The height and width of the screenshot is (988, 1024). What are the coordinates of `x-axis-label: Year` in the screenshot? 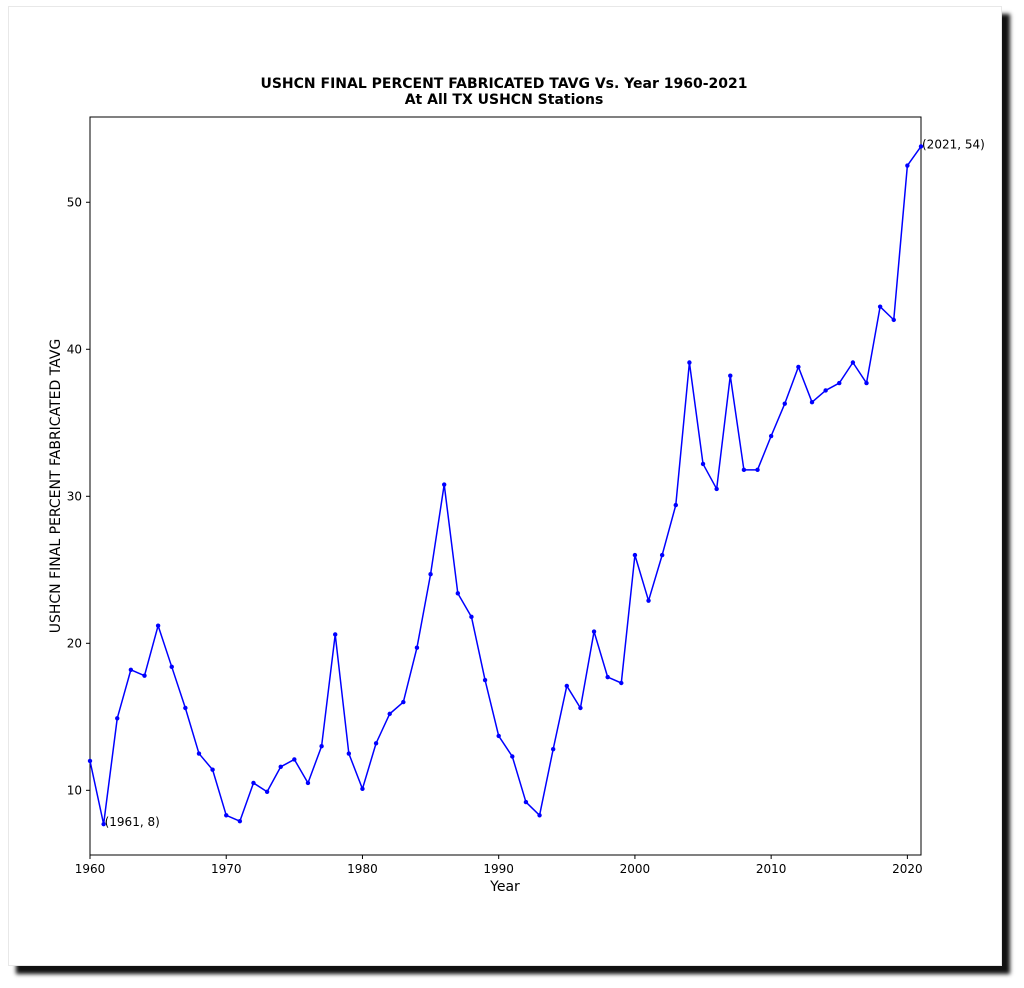 It's located at (504, 887).